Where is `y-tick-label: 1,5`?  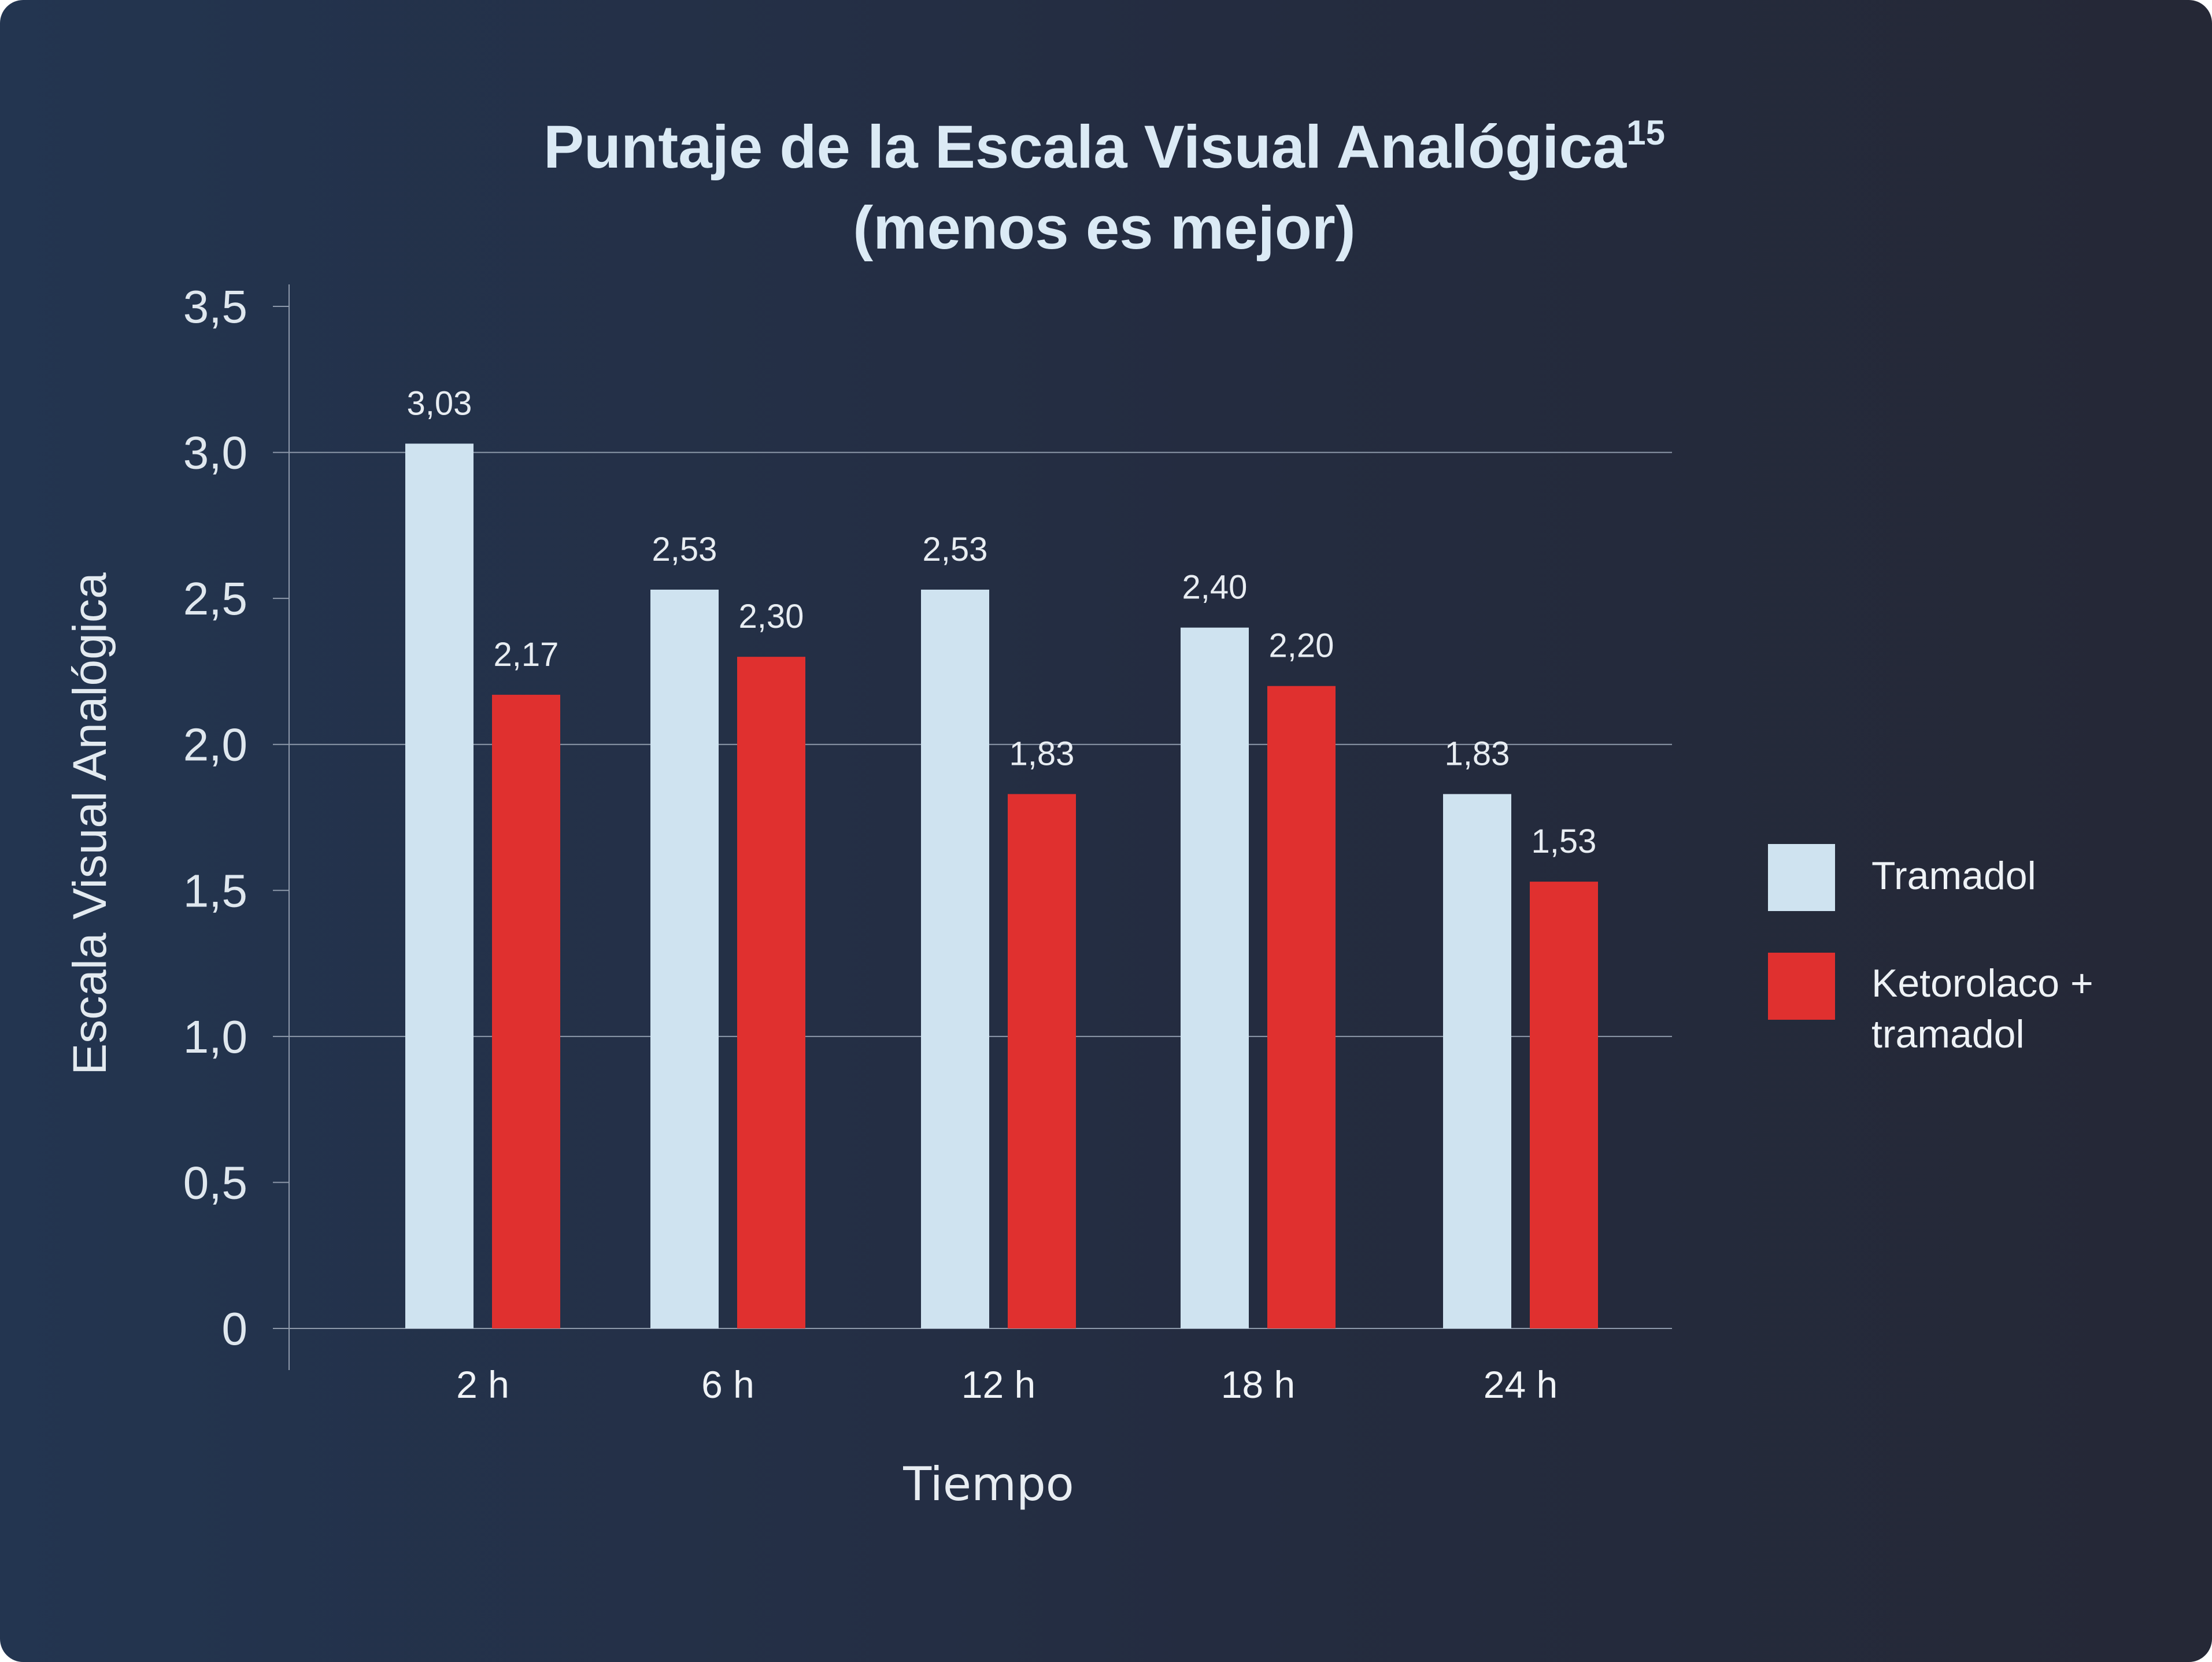 y-tick-label: 1,5 is located at coordinates (215, 891).